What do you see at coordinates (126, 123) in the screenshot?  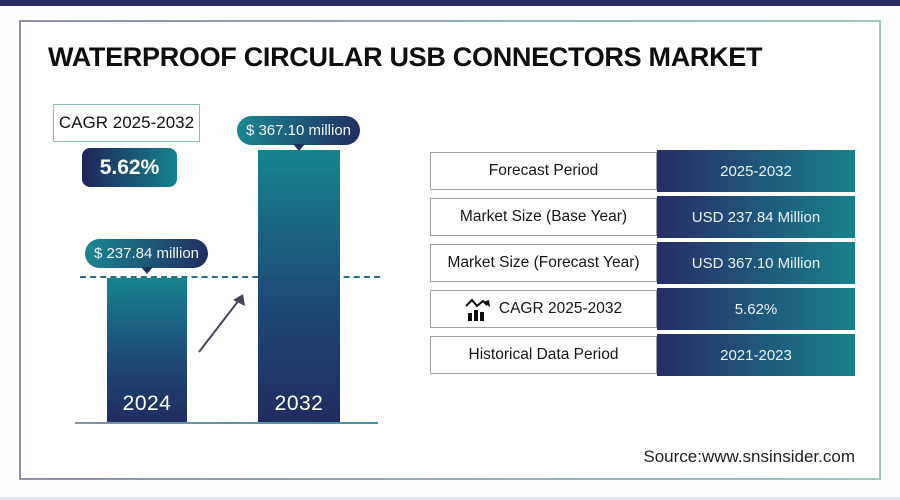 I see `cagr-period-label: CAGR 2025-2032` at bounding box center [126, 123].